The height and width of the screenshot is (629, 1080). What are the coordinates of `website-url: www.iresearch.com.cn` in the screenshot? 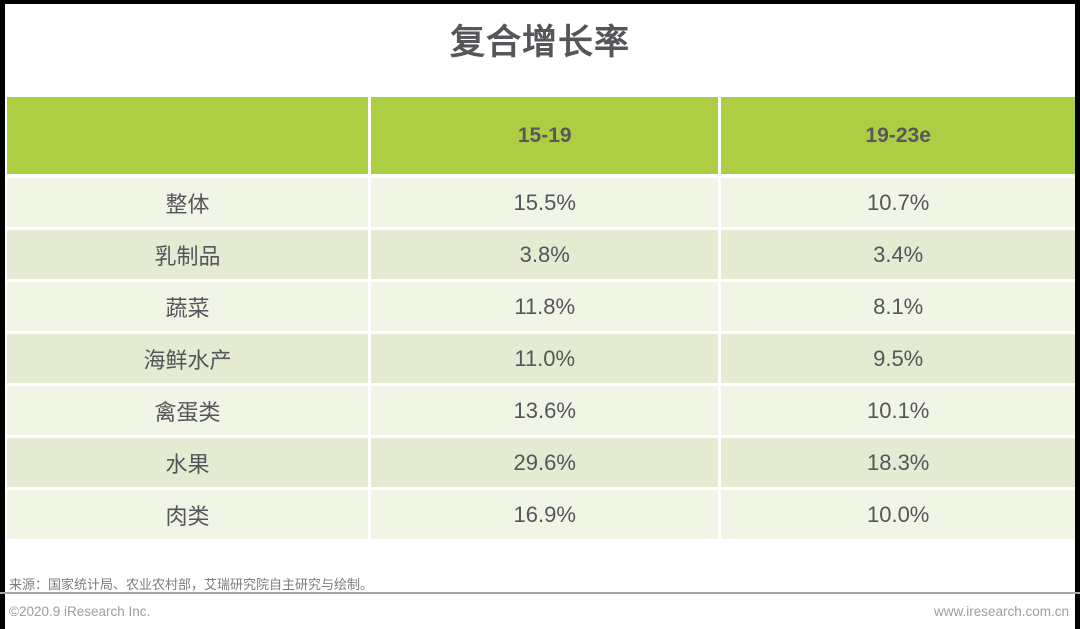 It's located at (1001, 611).